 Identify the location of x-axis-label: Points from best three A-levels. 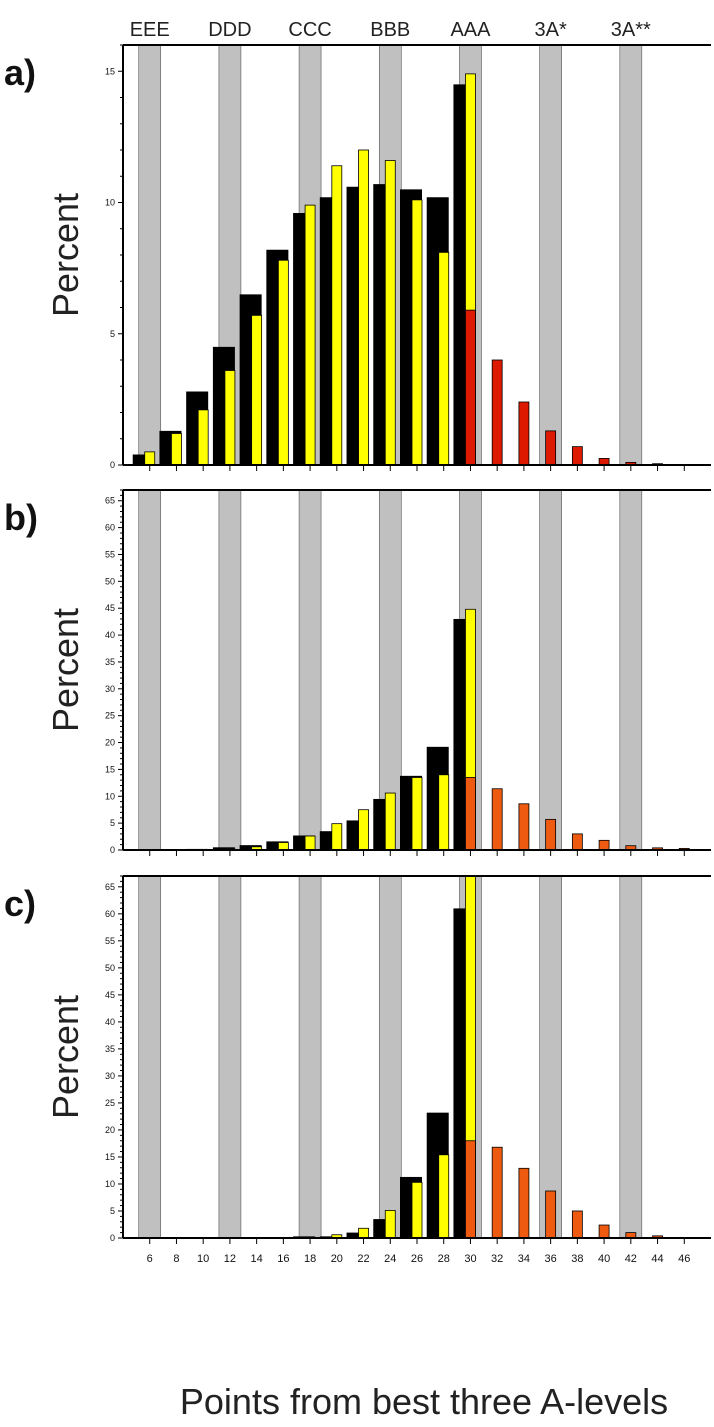
(424, 1401).